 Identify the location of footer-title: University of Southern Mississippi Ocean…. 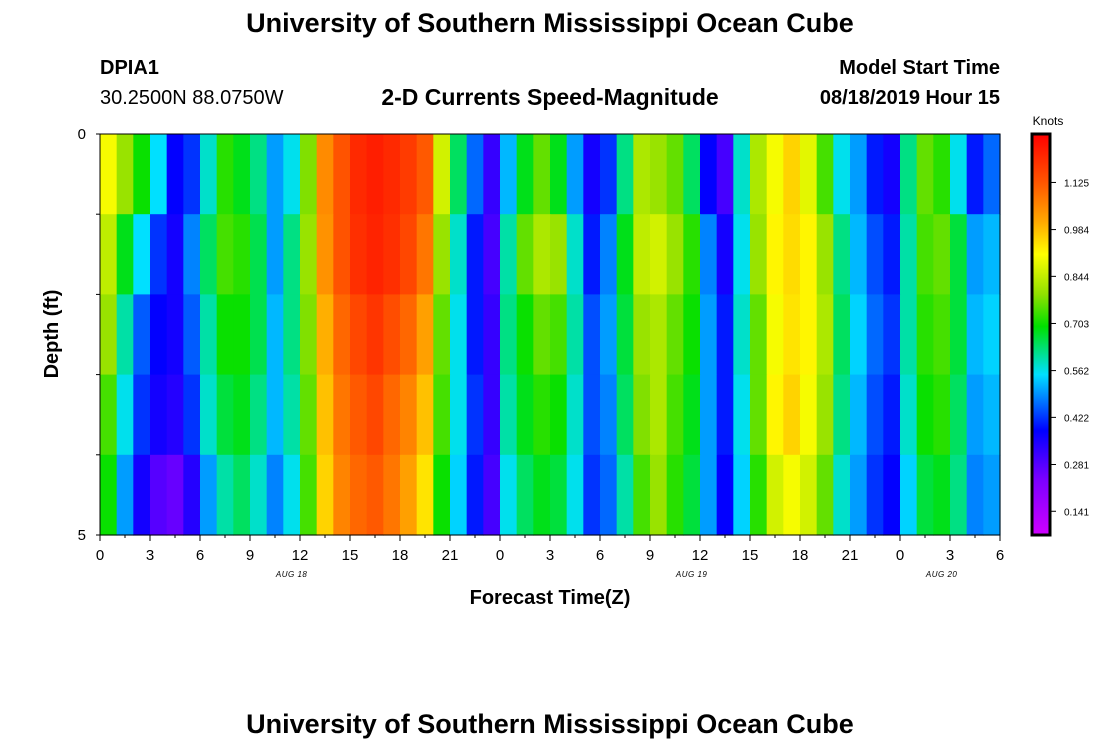
(550, 724).